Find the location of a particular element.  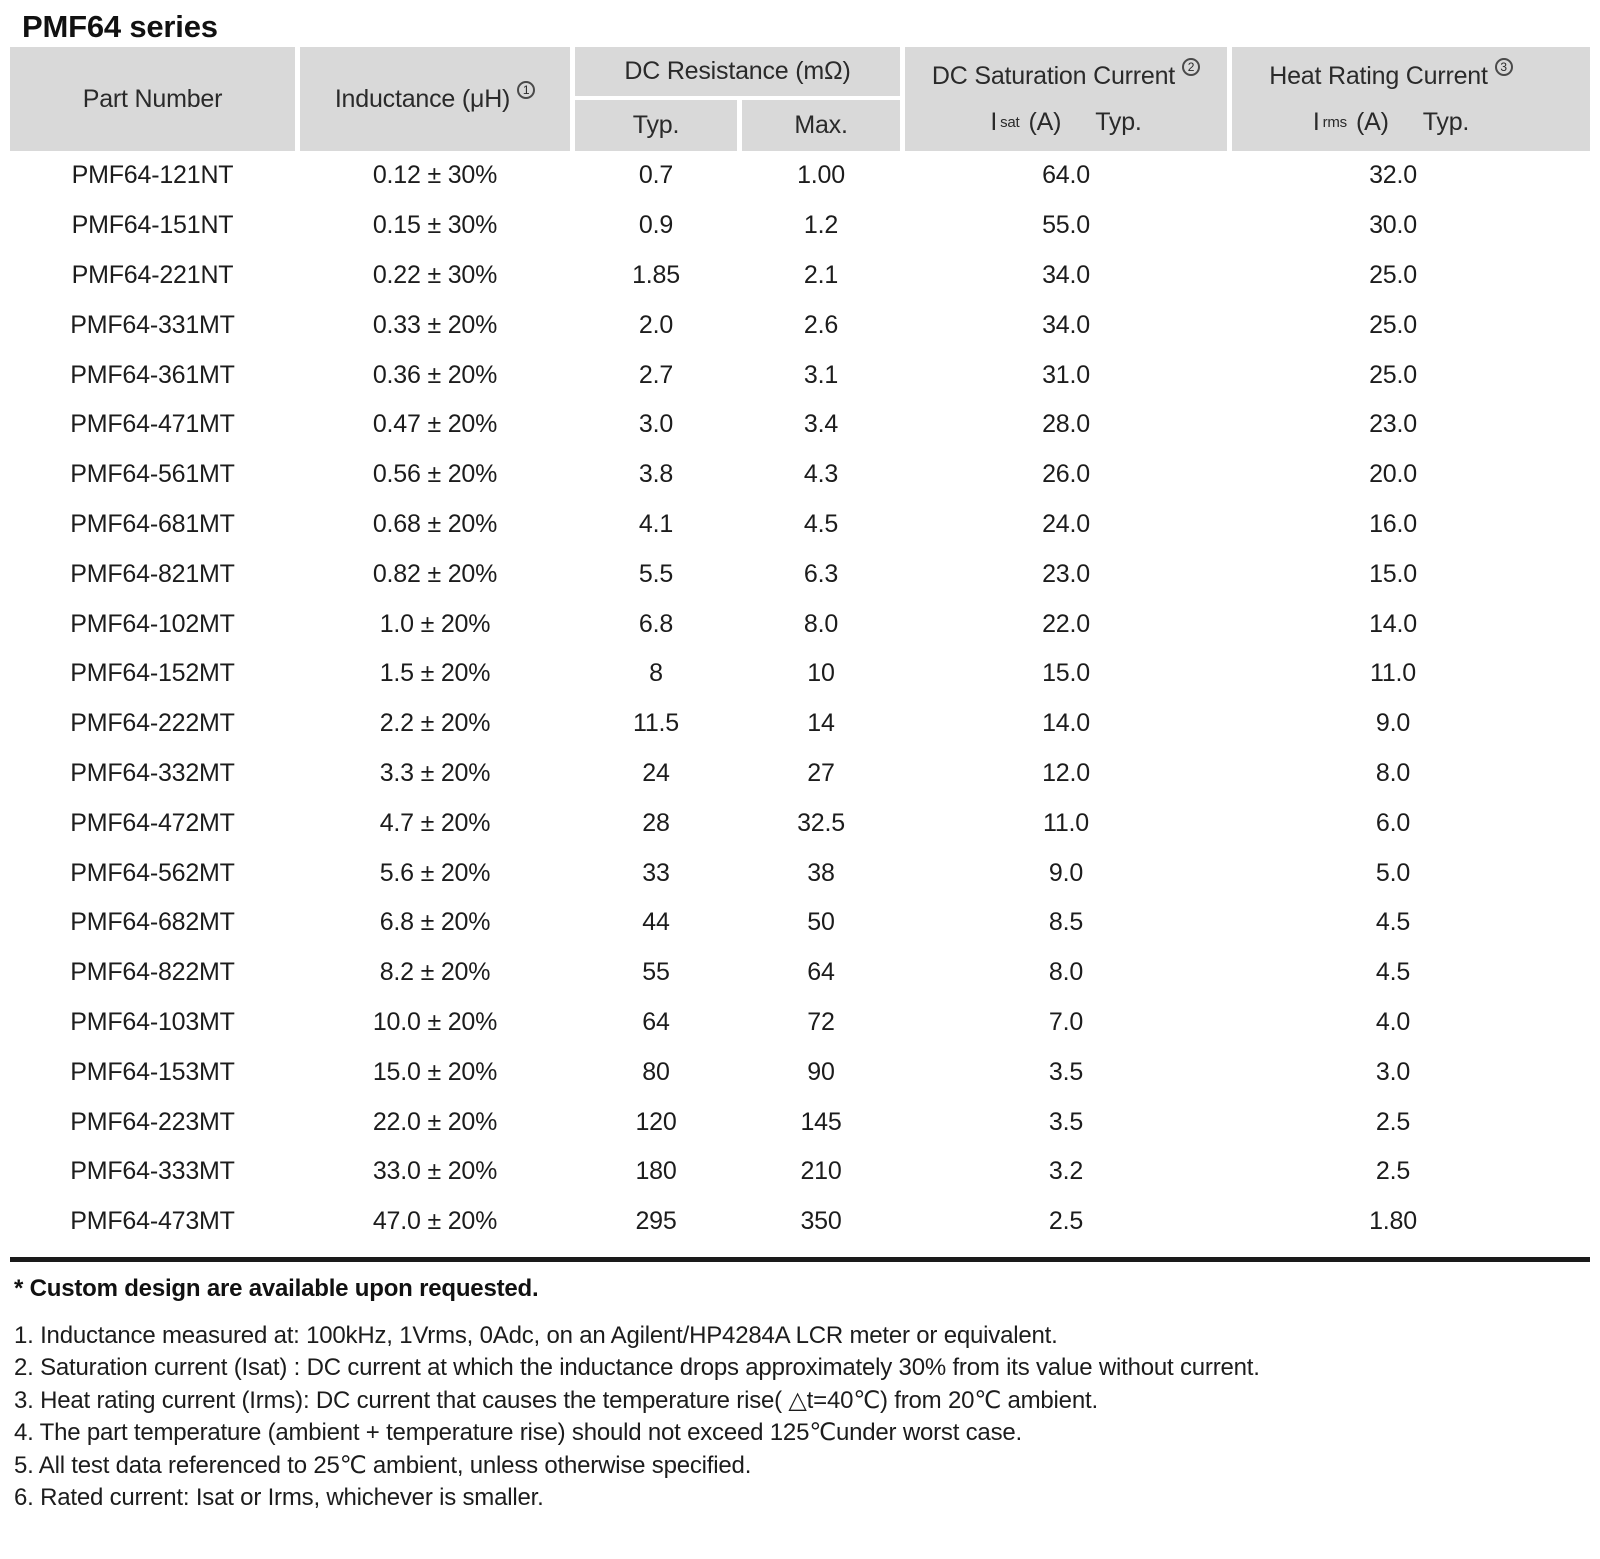

dcr-max-cell: 2.1 is located at coordinates (821, 274).